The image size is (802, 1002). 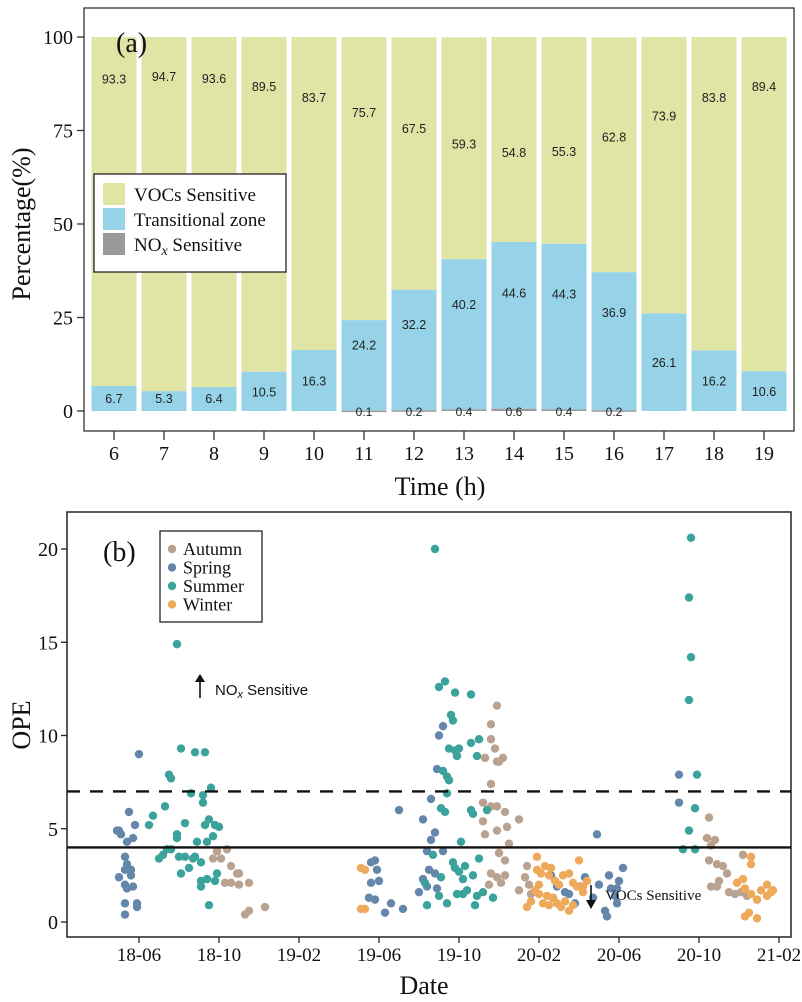 I want to click on x-tick-label: 7, so click(x=164, y=454).